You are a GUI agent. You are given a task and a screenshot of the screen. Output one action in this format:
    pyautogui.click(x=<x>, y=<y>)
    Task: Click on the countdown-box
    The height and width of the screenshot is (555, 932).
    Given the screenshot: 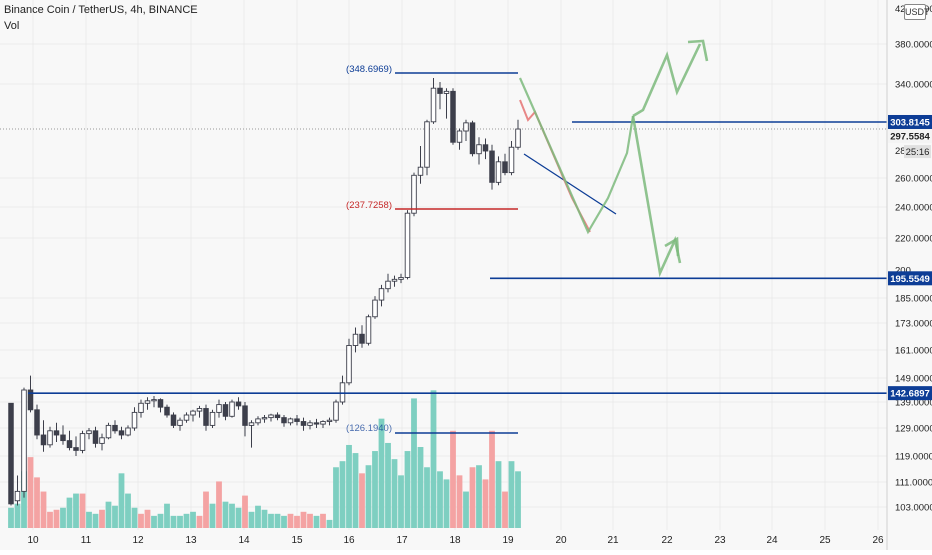 What is the action you would take?
    pyautogui.click(x=917, y=152)
    